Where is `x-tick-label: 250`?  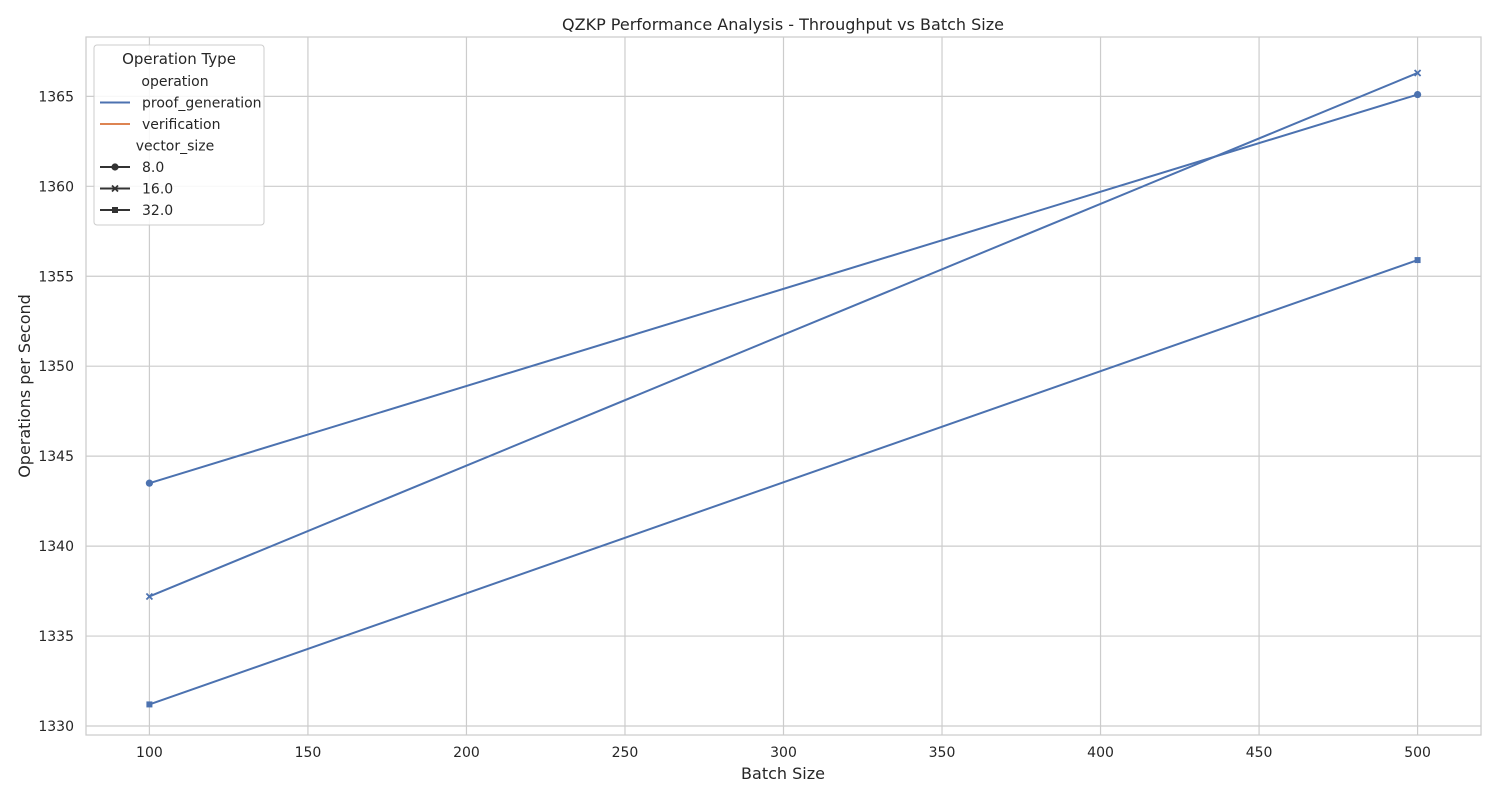
x-tick-label: 250 is located at coordinates (625, 753).